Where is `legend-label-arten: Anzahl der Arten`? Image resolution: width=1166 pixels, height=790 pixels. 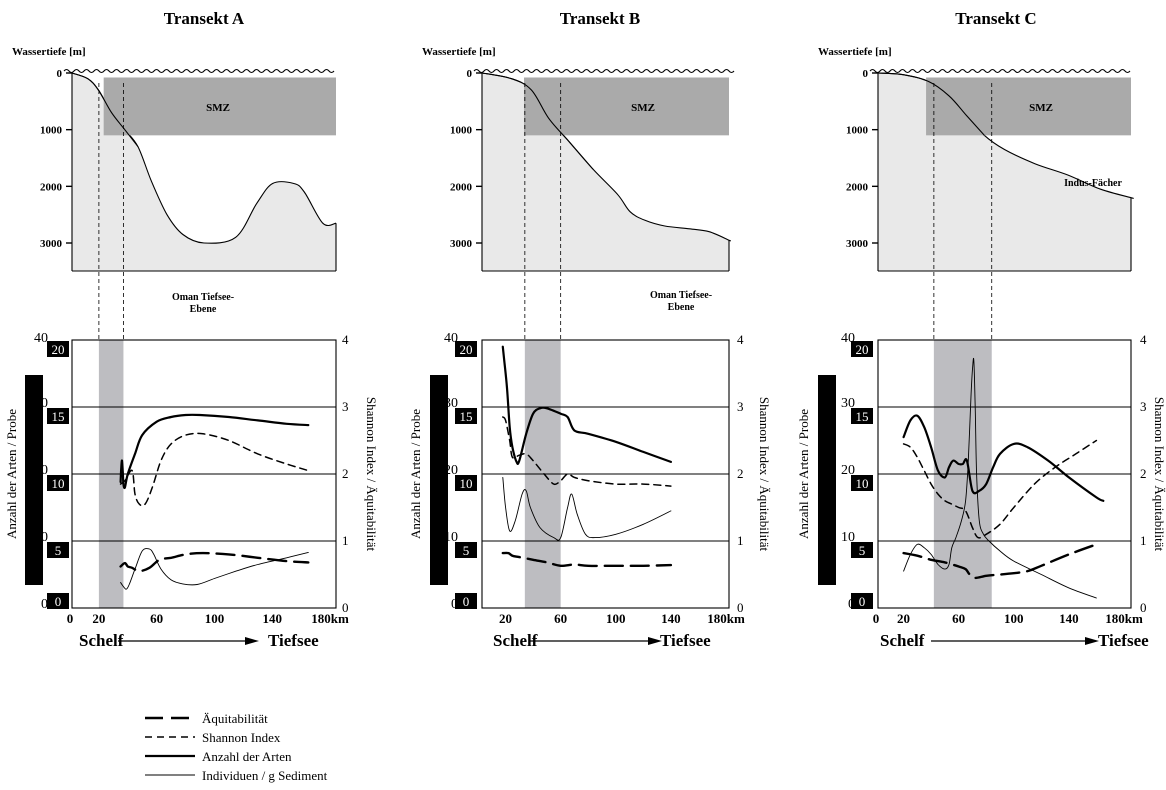
legend-label-arten: Anzahl der Arten is located at coordinates (247, 756).